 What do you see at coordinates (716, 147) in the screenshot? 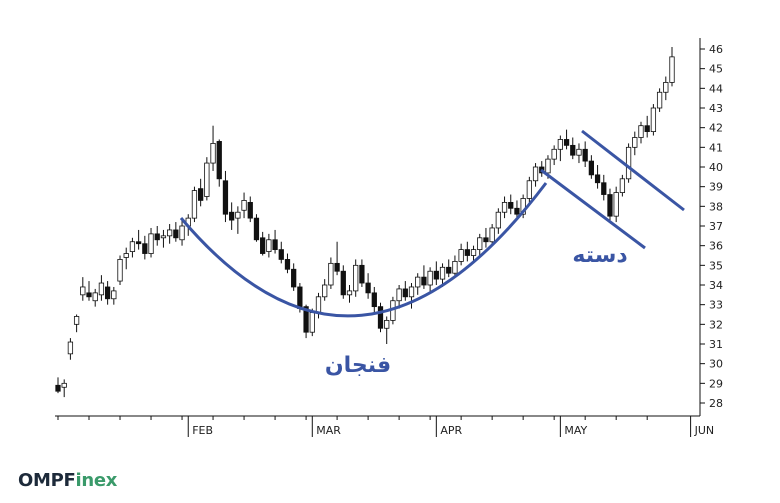
I see `y-tick-label: 41` at bounding box center [716, 147].